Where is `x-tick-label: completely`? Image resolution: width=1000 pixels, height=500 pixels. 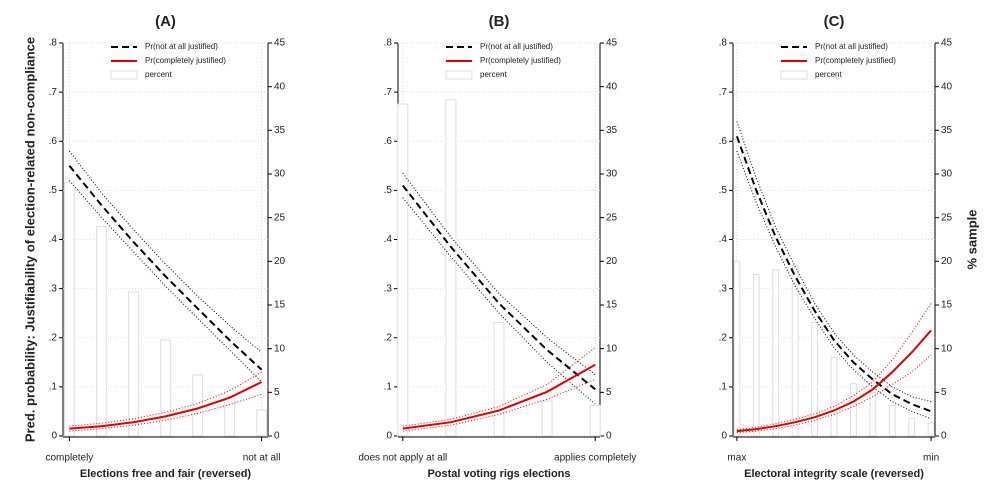
x-tick-label: completely is located at coordinates (70, 458).